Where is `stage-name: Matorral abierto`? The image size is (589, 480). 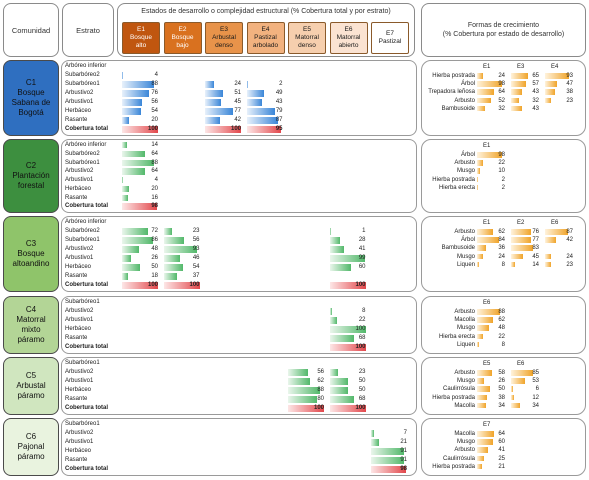 stage-name: Matorral abierto is located at coordinates (348, 41).